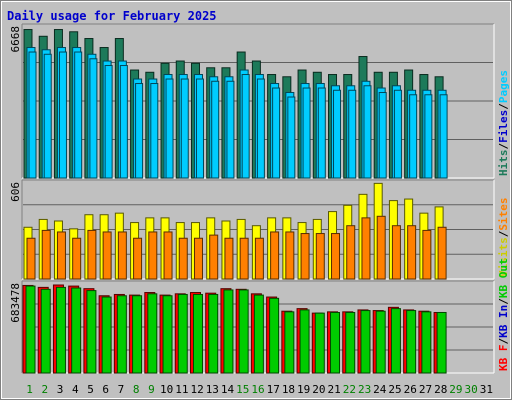  Describe the element at coordinates (503, 321) in the screenshot. I see `legend-item: KB In` at that location.